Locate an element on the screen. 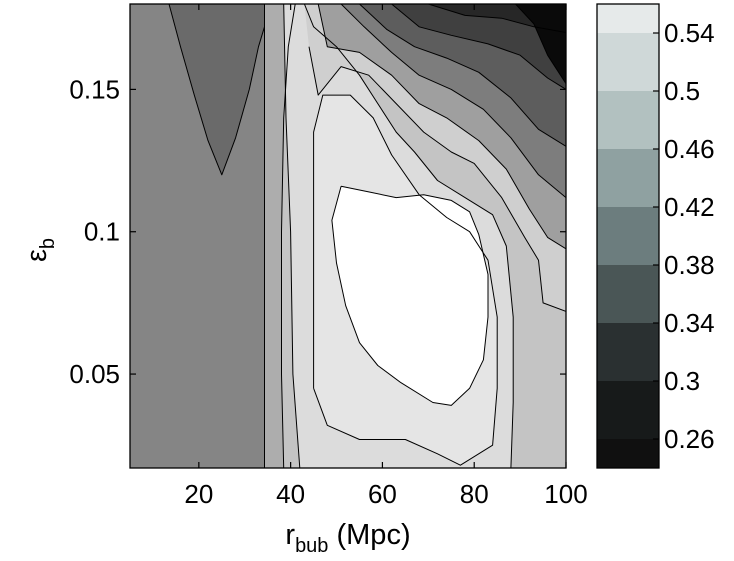  contour-line-wedge-edge is located at coordinates (216, 90).